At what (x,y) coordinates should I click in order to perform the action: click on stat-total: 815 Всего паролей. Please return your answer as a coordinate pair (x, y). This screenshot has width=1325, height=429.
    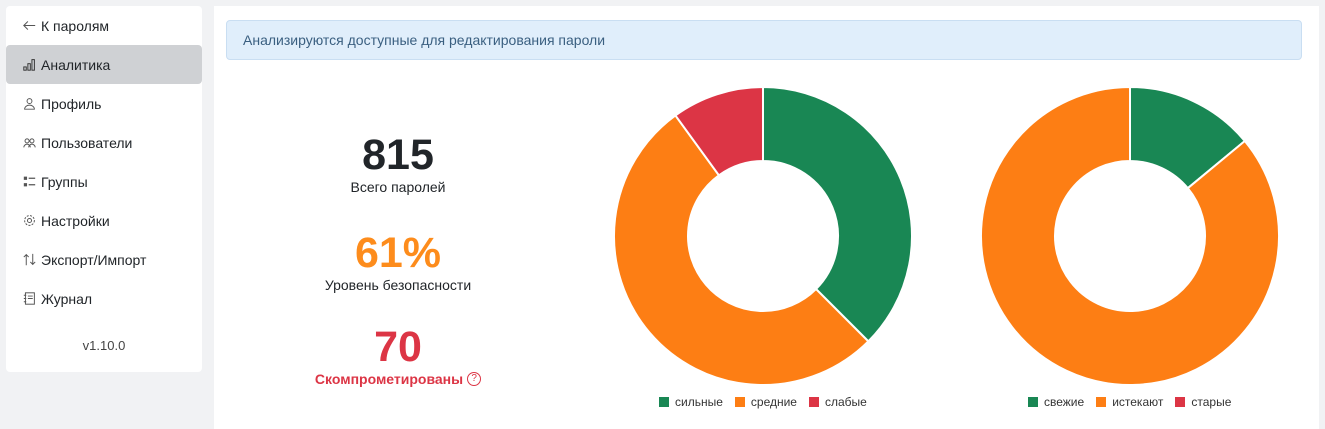
    Looking at the image, I should click on (398, 163).